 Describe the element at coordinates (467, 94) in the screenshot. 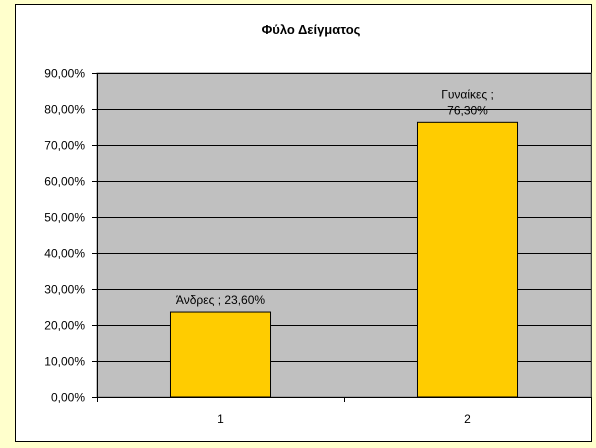

I see `data-label: Γυναίκες ;` at that location.